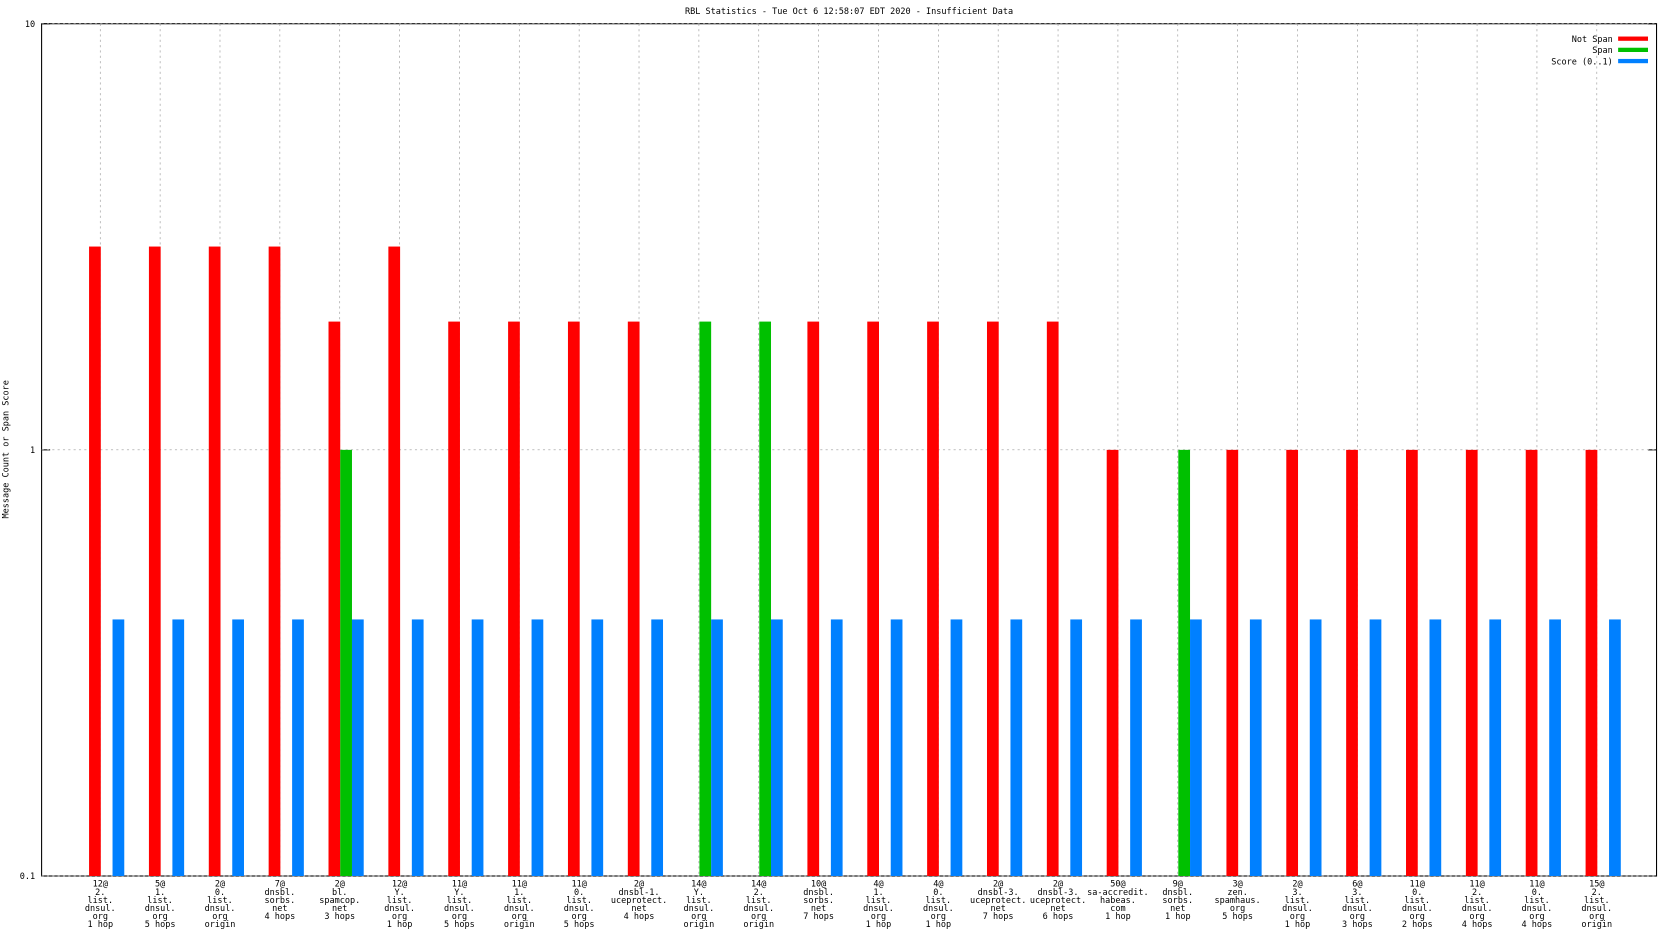 Image resolution: width=1664 pixels, height=936 pixels. What do you see at coordinates (938, 885) in the screenshot?
I see `x-tick-label: 4@` at bounding box center [938, 885].